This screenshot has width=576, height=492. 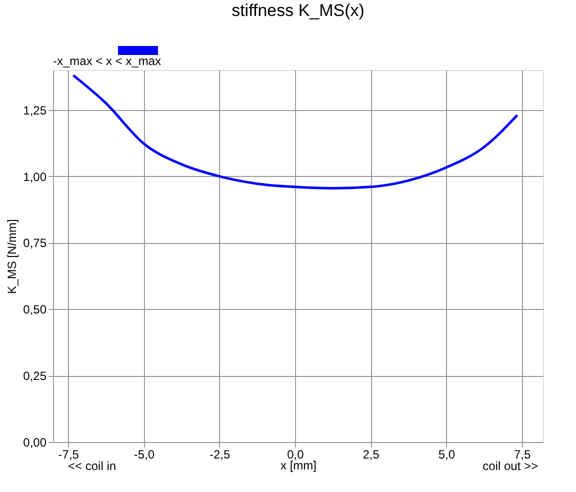 I want to click on x-tick-label: 2,5, so click(x=371, y=455).